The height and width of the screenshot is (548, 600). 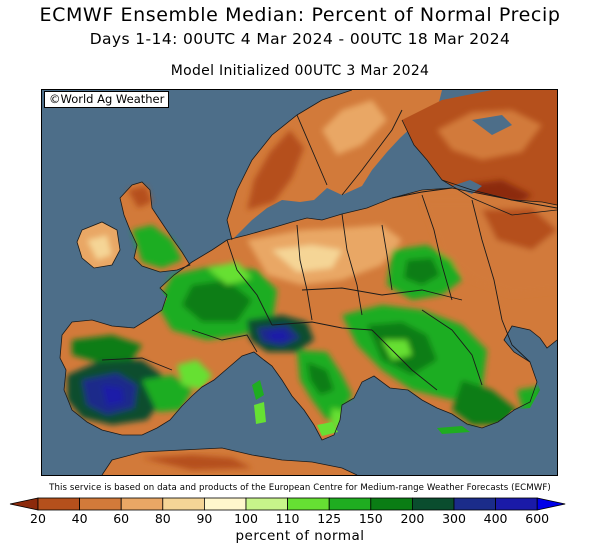 What do you see at coordinates (229, 461) in the screenshot?
I see `north-africa-landmass` at bounding box center [229, 461].